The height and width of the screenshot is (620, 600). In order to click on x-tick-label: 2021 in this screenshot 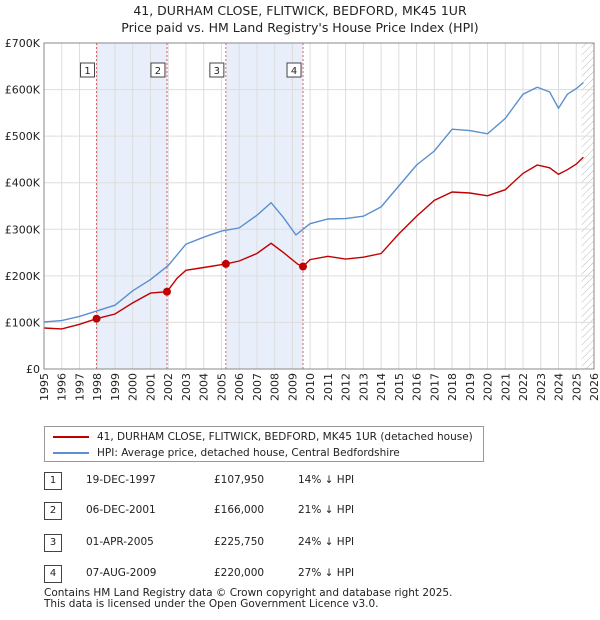, I will do `click(505, 387)`.